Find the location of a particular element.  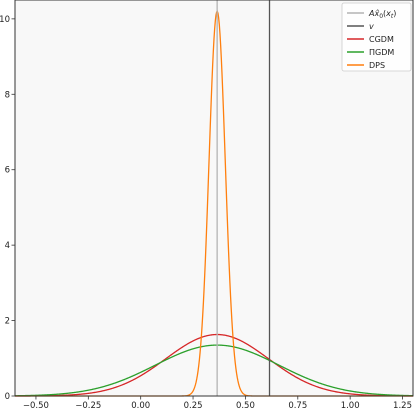

legend-label-cgdm: CGDM is located at coordinates (381, 39).